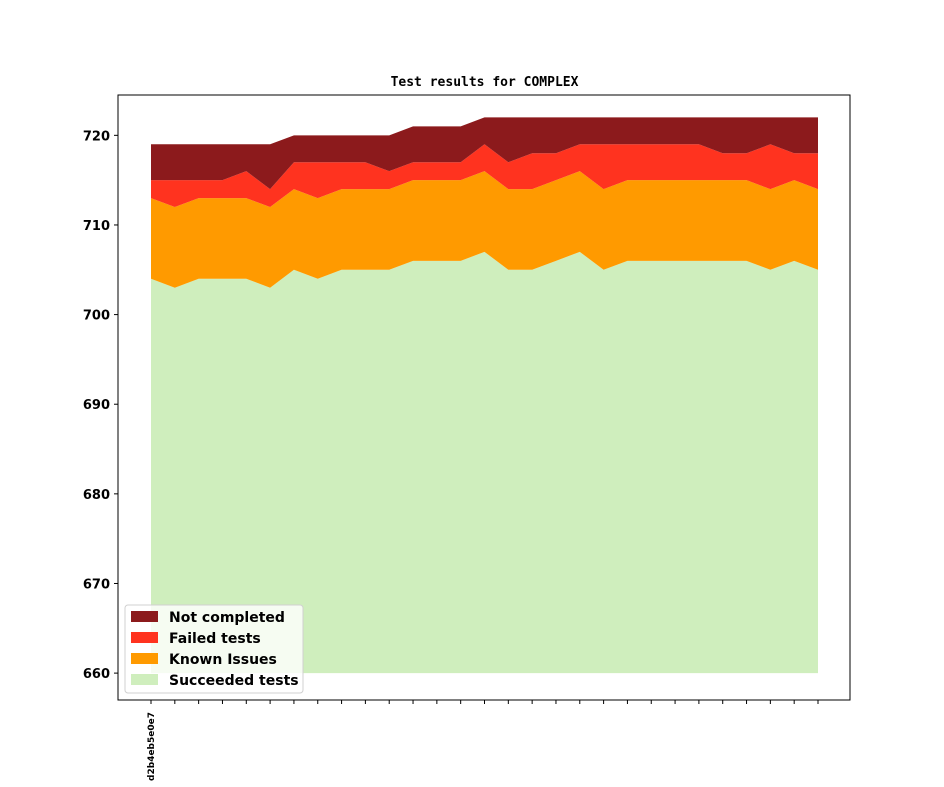 Image resolution: width=944 pixels, height=787 pixels. I want to click on x-tick-label: d2b4eb5e0e7, so click(152, 746).